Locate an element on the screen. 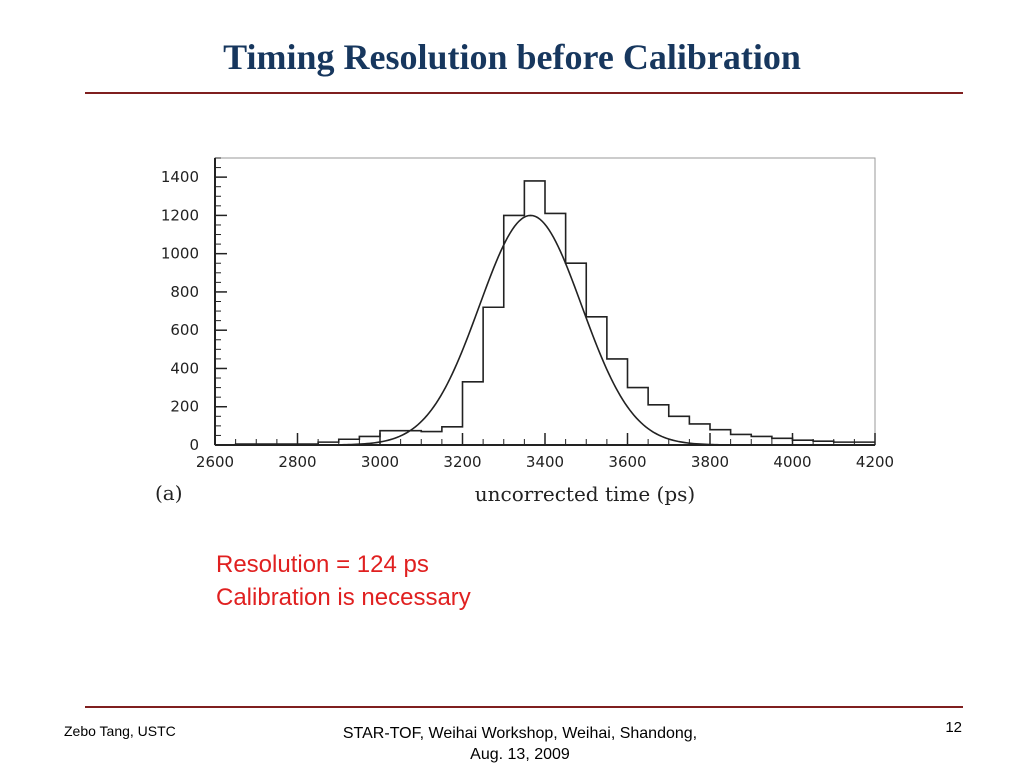  y-tick-label: 1200 is located at coordinates (180, 215).